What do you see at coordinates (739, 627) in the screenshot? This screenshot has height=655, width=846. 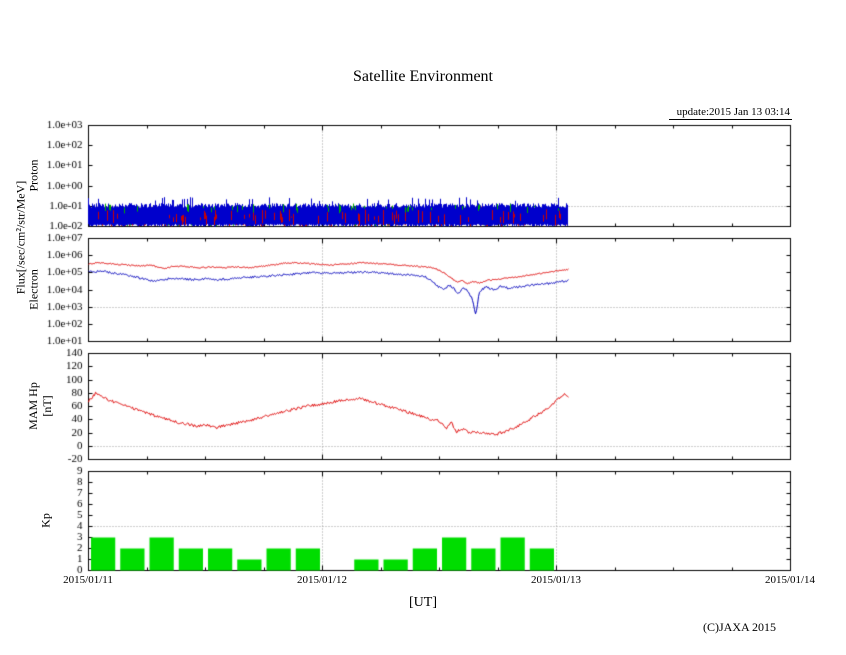 I see `copyright-notice: (C)JAXA 2015` at bounding box center [739, 627].